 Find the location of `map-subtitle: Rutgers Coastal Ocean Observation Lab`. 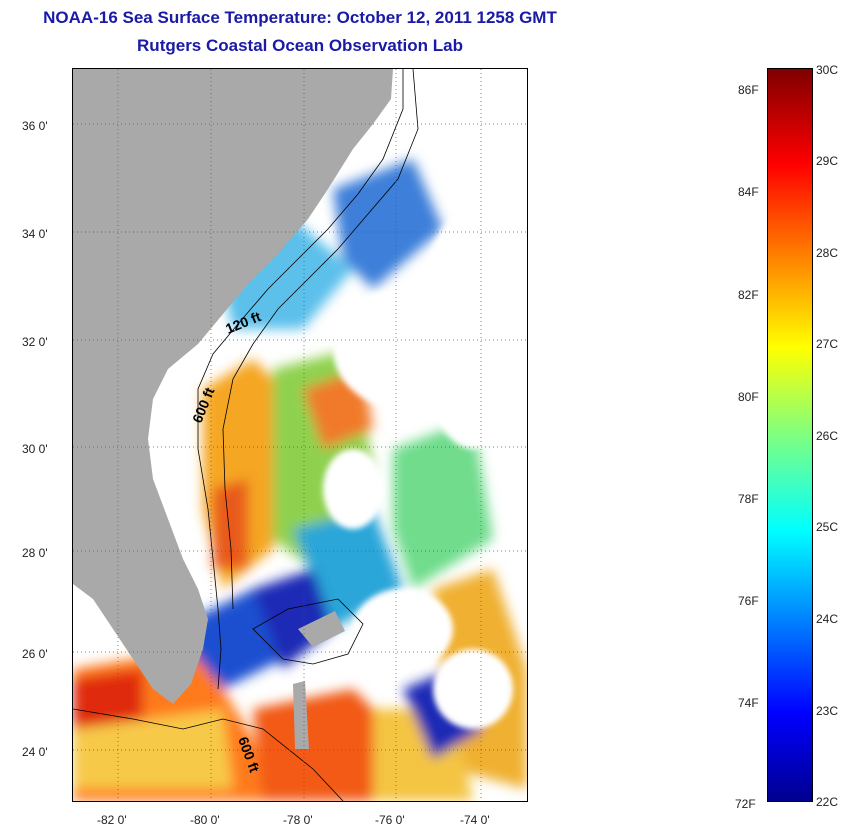

map-subtitle: Rutgers Coastal Ocean Observation Lab is located at coordinates (300, 45).